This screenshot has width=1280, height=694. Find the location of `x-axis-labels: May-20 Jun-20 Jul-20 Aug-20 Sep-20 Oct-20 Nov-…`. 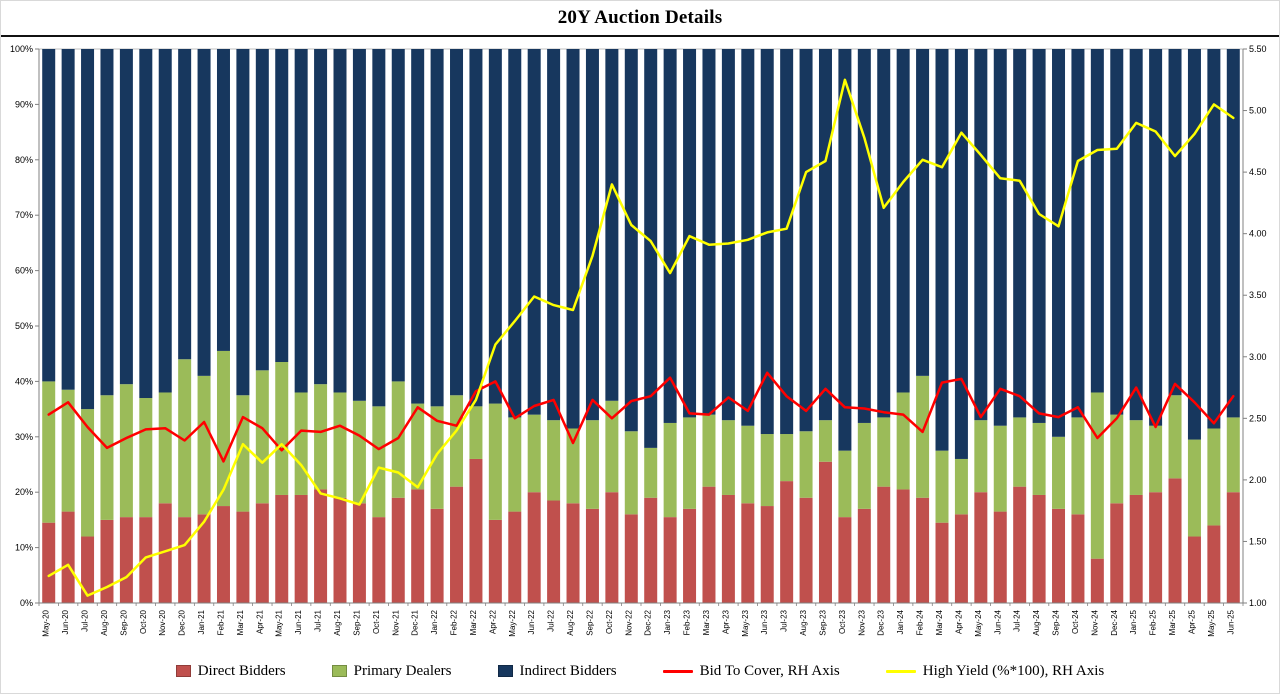

x-axis-labels: May-20 Jun-20 Jul-20 Aug-20 Sep-20 Oct-20 Nov-… is located at coordinates (639, 622).